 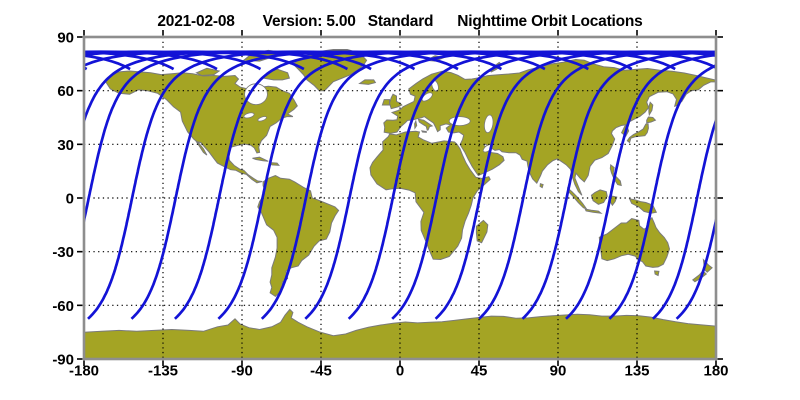 I want to click on x-axis-tick-label: 180, so click(x=715, y=371).